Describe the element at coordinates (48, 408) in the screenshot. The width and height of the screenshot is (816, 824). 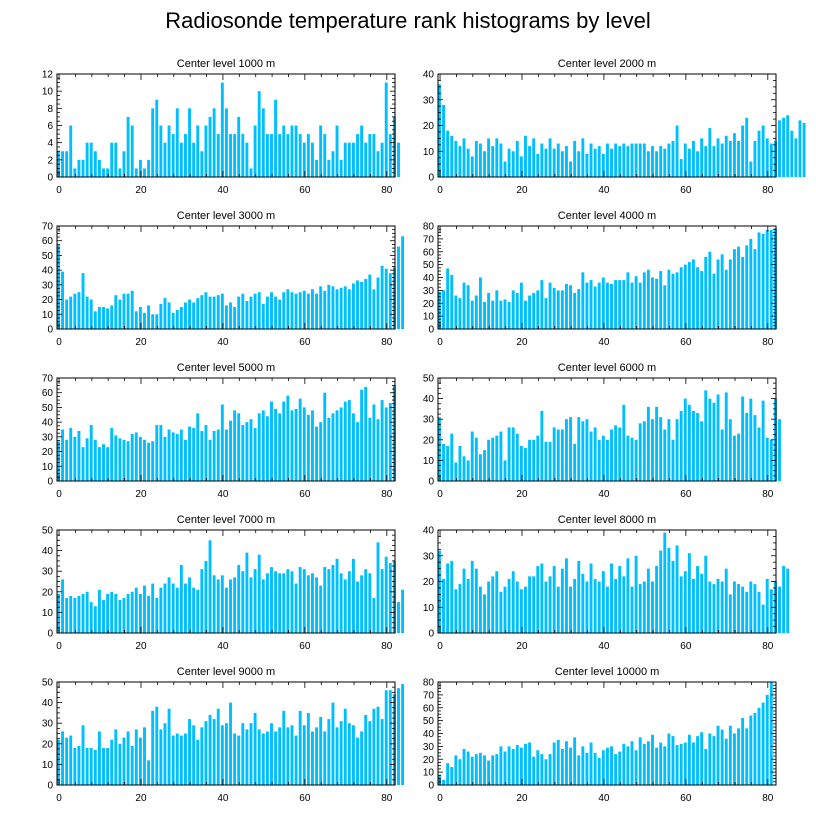
I see `y-tick-label: 50` at that location.